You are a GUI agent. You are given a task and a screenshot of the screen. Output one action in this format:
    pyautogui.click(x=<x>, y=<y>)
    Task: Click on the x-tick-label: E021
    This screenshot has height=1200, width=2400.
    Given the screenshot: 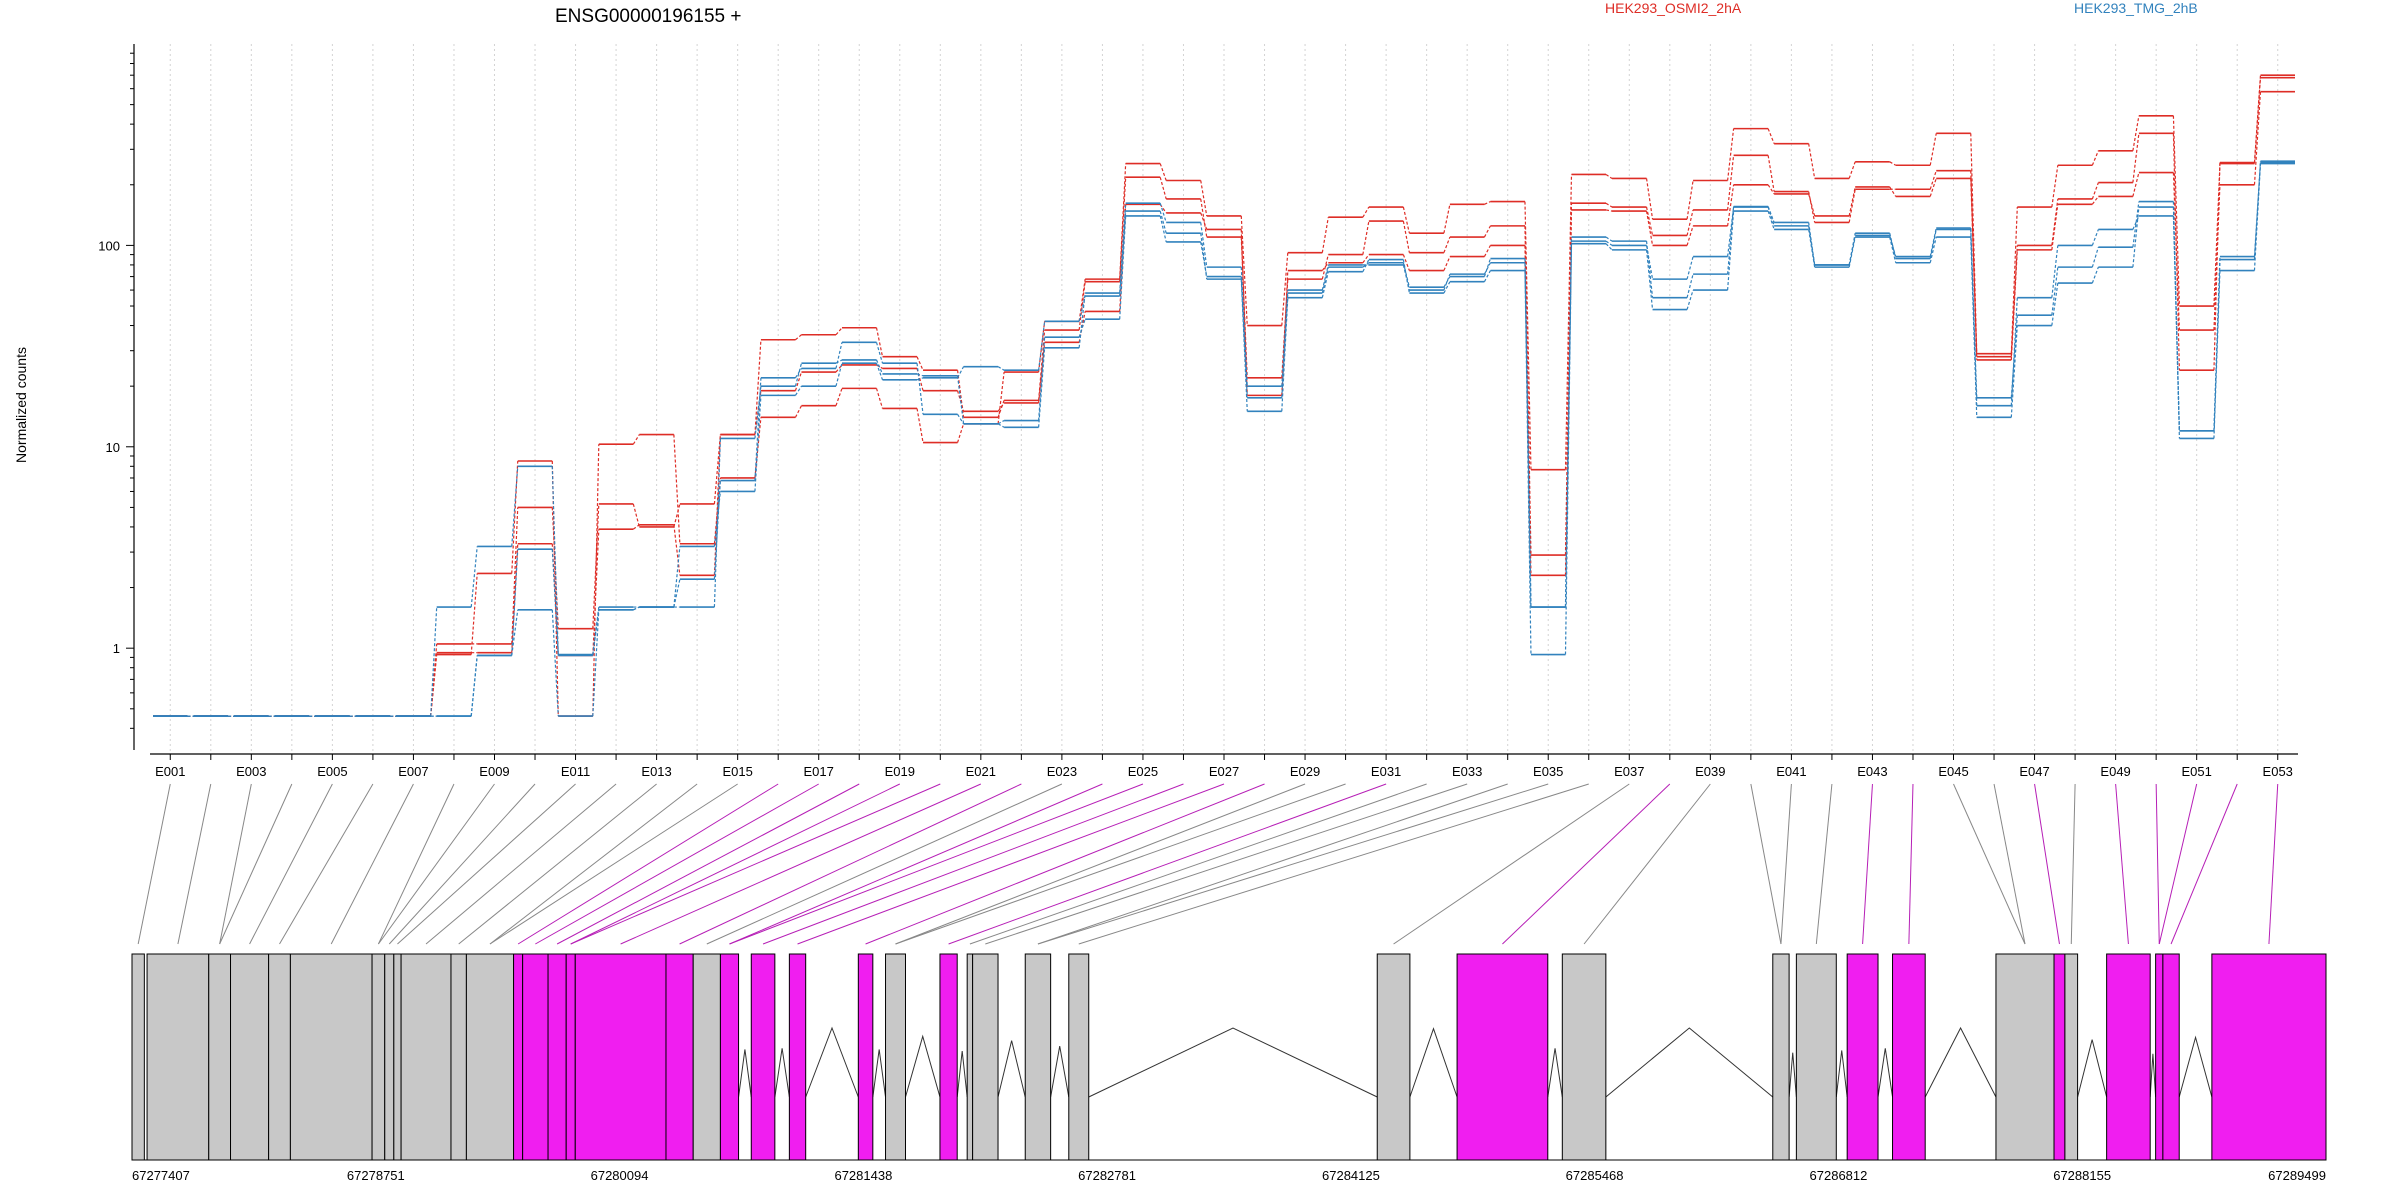 What is the action you would take?
    pyautogui.click(x=981, y=771)
    